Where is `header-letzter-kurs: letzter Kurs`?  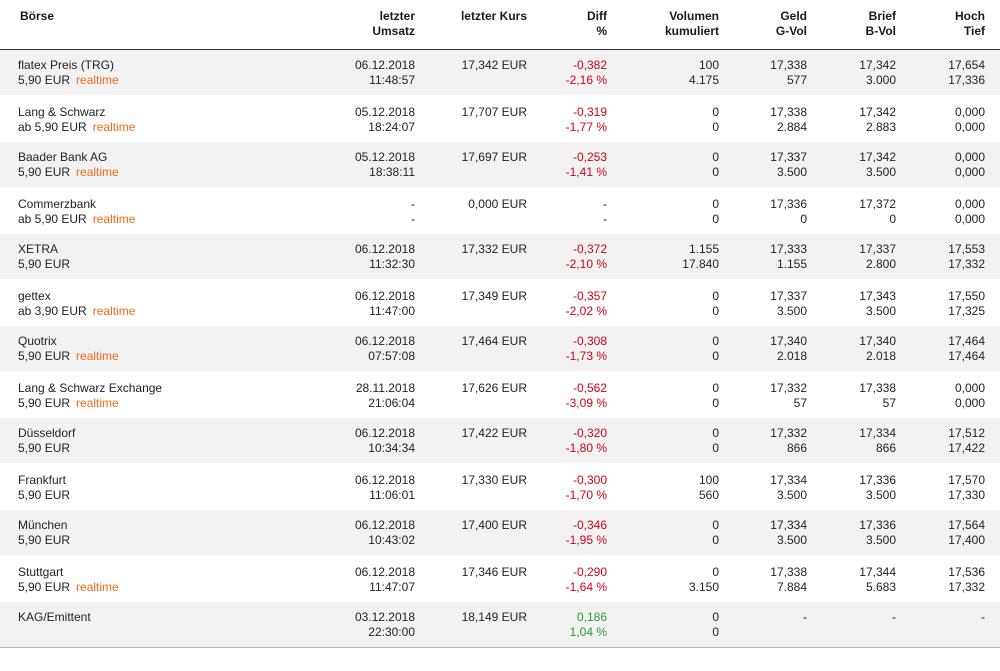 header-letzter-kurs: letzter Kurs is located at coordinates (471, 25).